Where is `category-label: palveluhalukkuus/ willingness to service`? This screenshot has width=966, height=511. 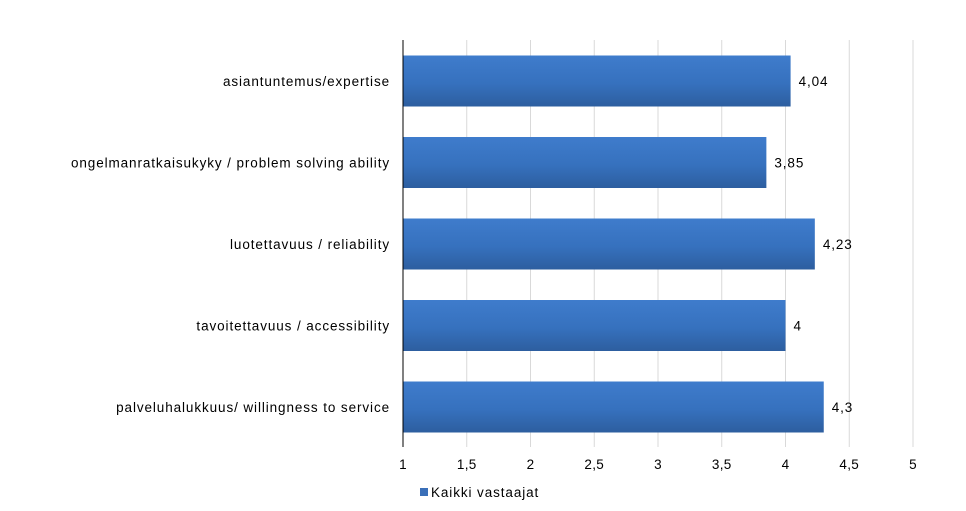
category-label: palveluhalukkuus/ willingness to service is located at coordinates (253, 407).